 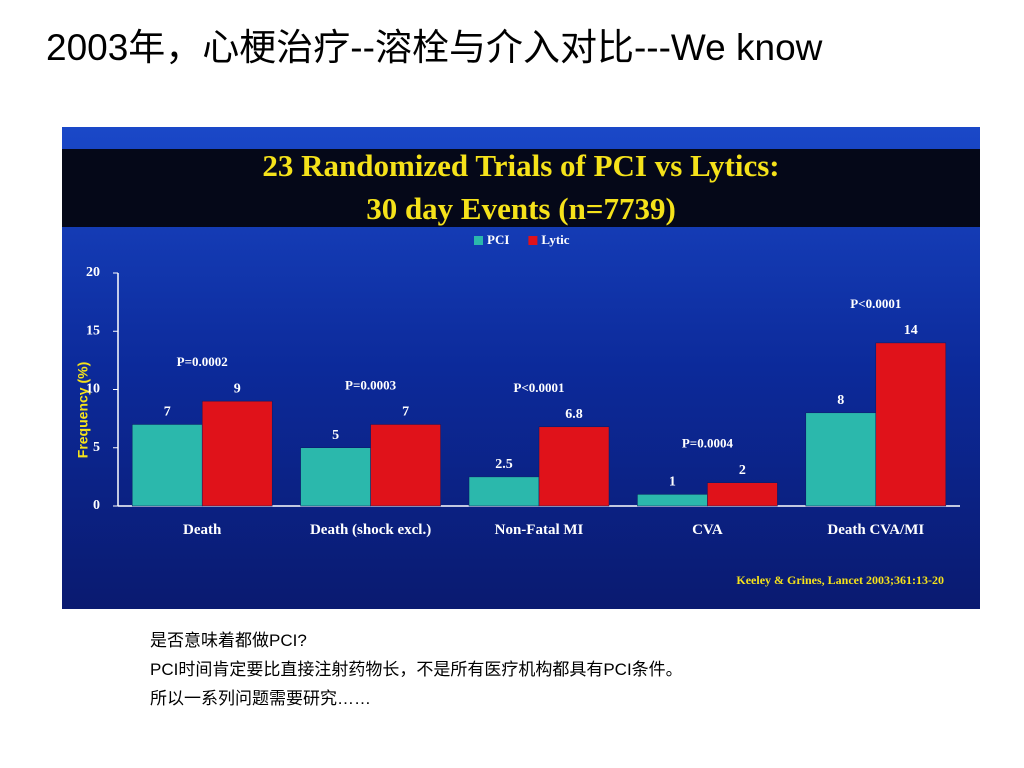 I want to click on annotation: P=0.0002, so click(x=202, y=361).